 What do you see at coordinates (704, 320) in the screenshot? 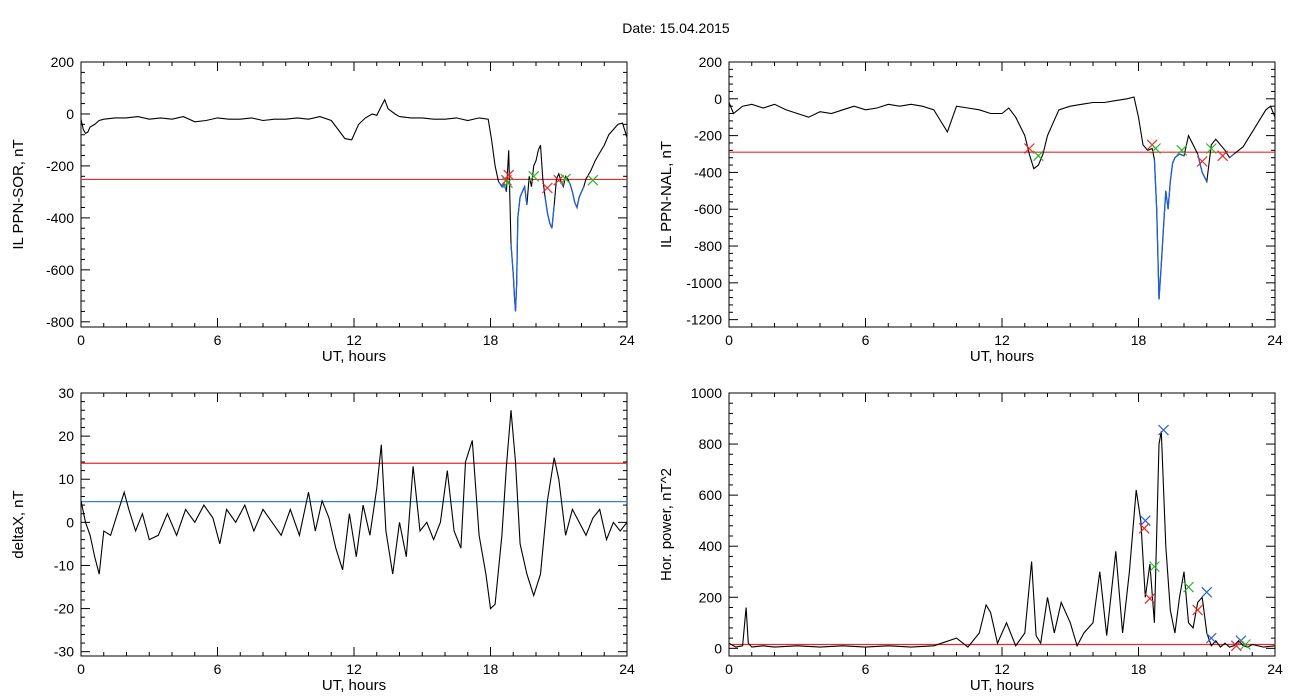
I see `y-tick-label: -1200` at bounding box center [704, 320].